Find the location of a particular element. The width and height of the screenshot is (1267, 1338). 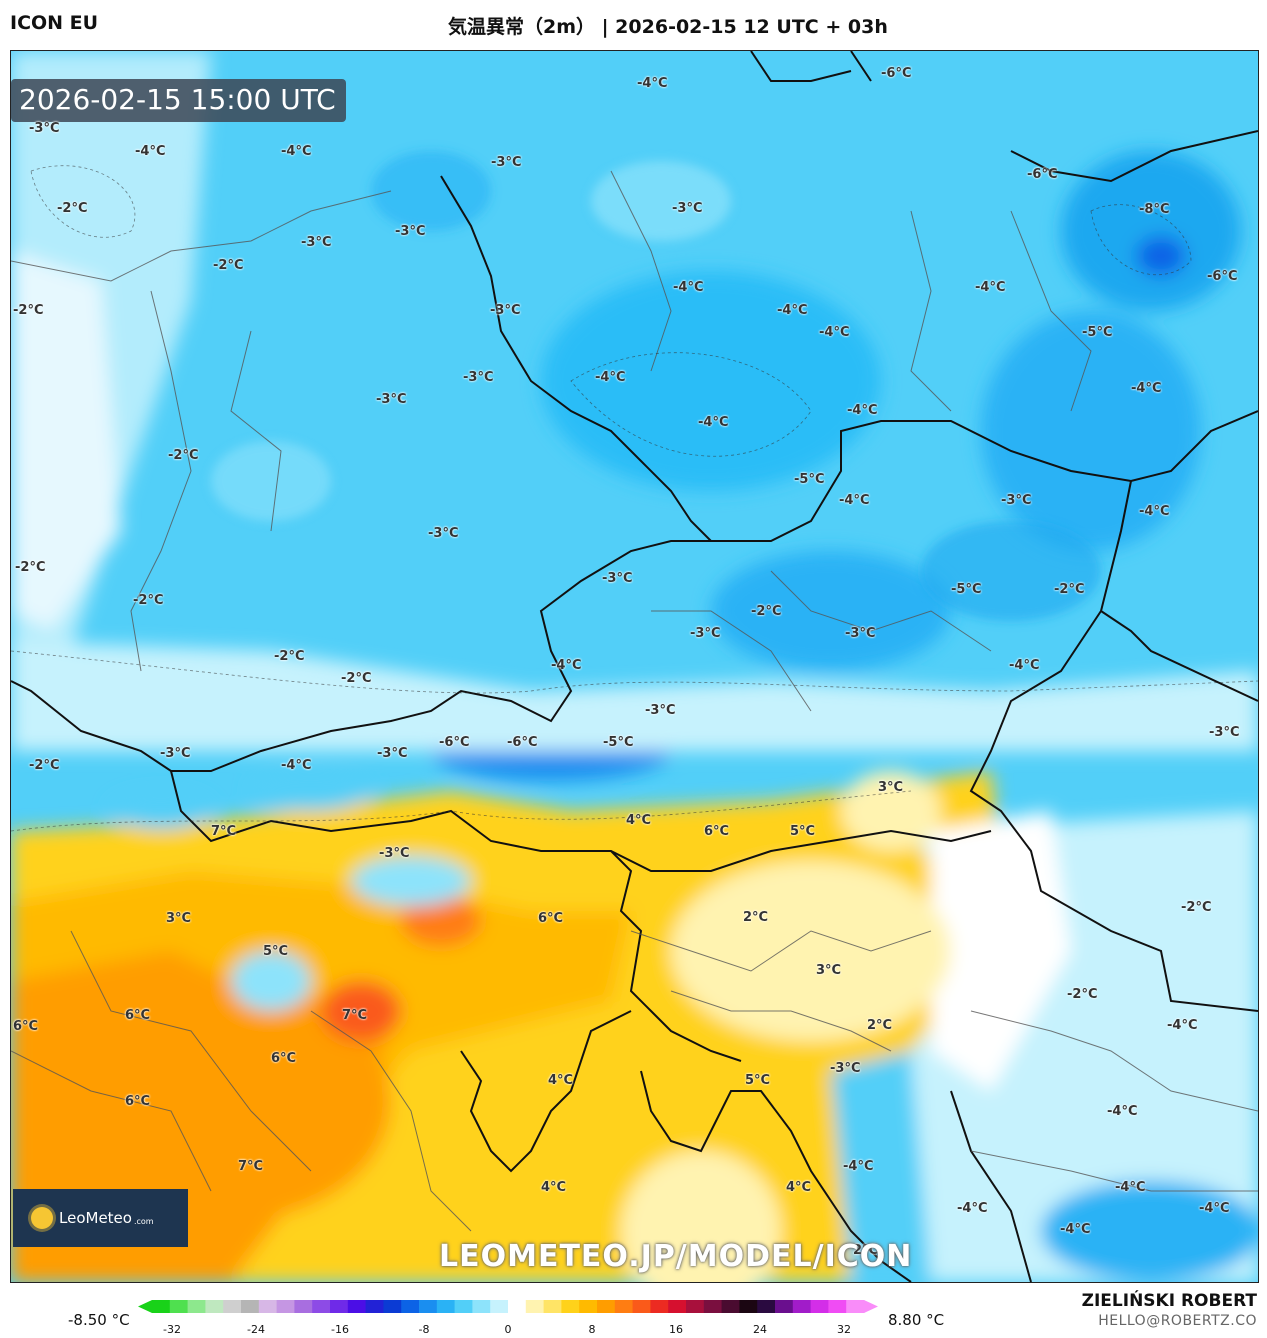

logo-domain: .com is located at coordinates (143, 1221).